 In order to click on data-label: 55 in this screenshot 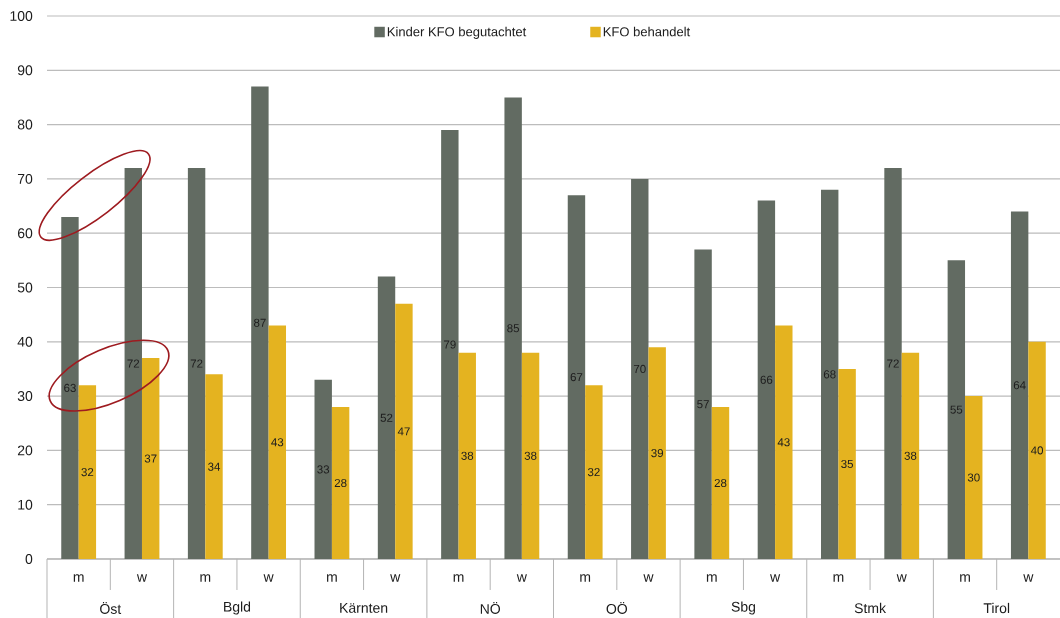, I will do `click(956, 409)`.